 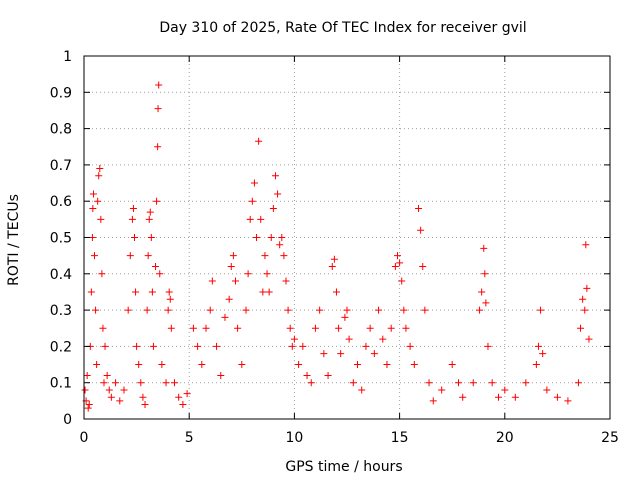 I want to click on x-axis-label: GPS time / hours, so click(x=343, y=467).